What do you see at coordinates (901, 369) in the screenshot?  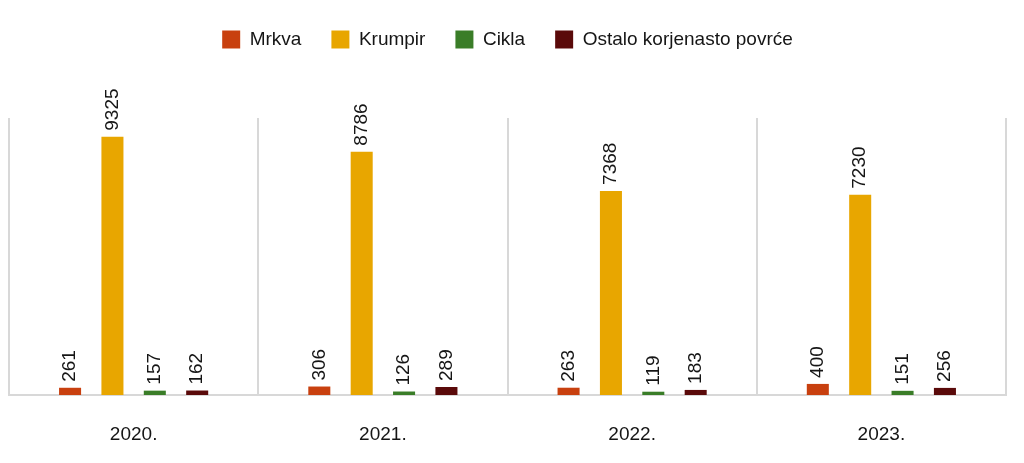 I see `data-label: 151` at bounding box center [901, 369].